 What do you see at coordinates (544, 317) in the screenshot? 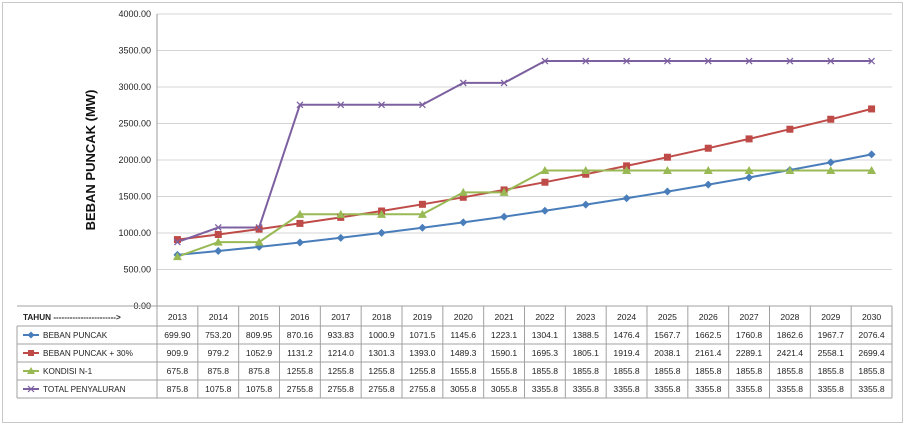
I see `x-tick-label: 2022` at bounding box center [544, 317].